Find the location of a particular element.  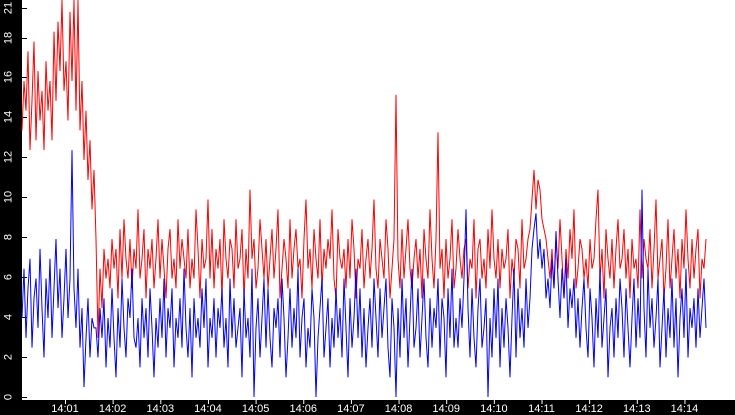

x-axis-label: 14:01 is located at coordinates (65, 409).